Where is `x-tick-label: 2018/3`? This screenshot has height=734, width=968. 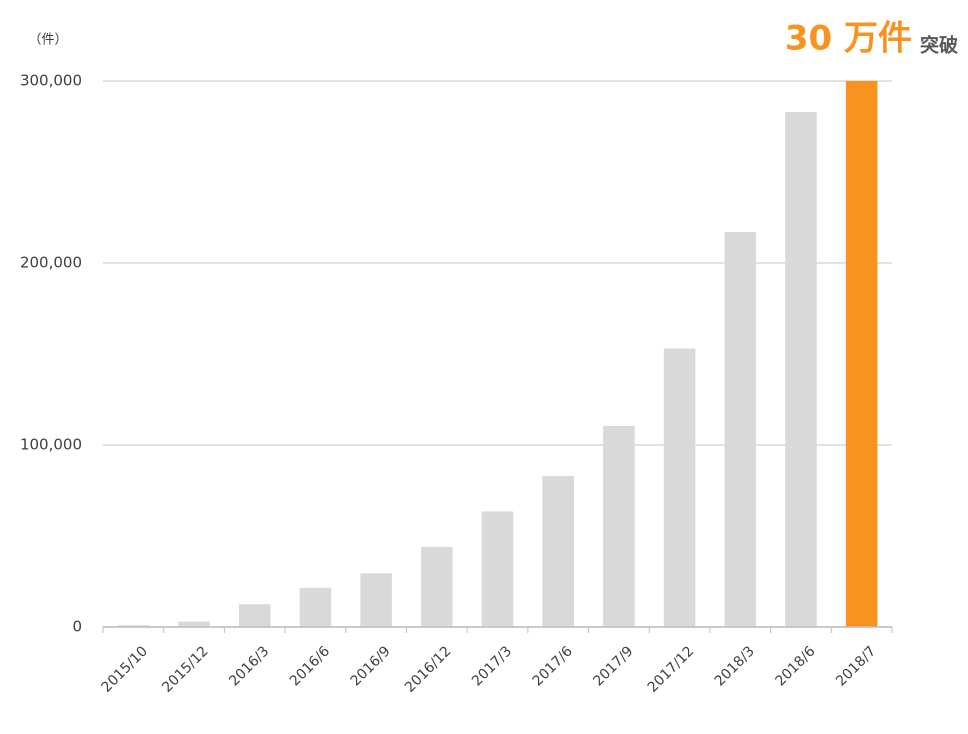
x-tick-label: 2018/3 is located at coordinates (735, 666).